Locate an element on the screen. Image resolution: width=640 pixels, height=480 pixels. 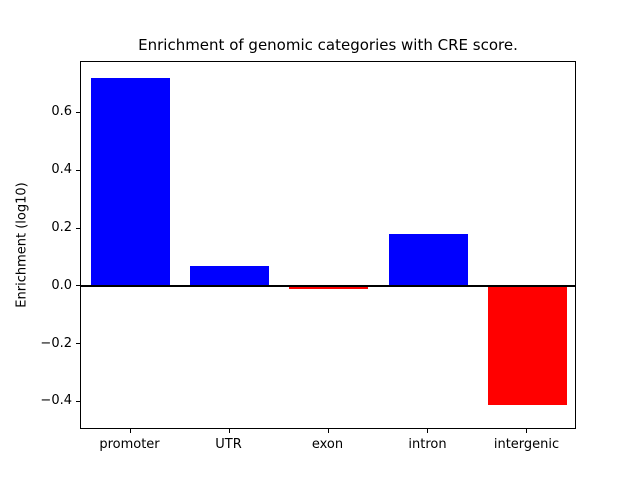
zero-line is located at coordinates (328, 286).